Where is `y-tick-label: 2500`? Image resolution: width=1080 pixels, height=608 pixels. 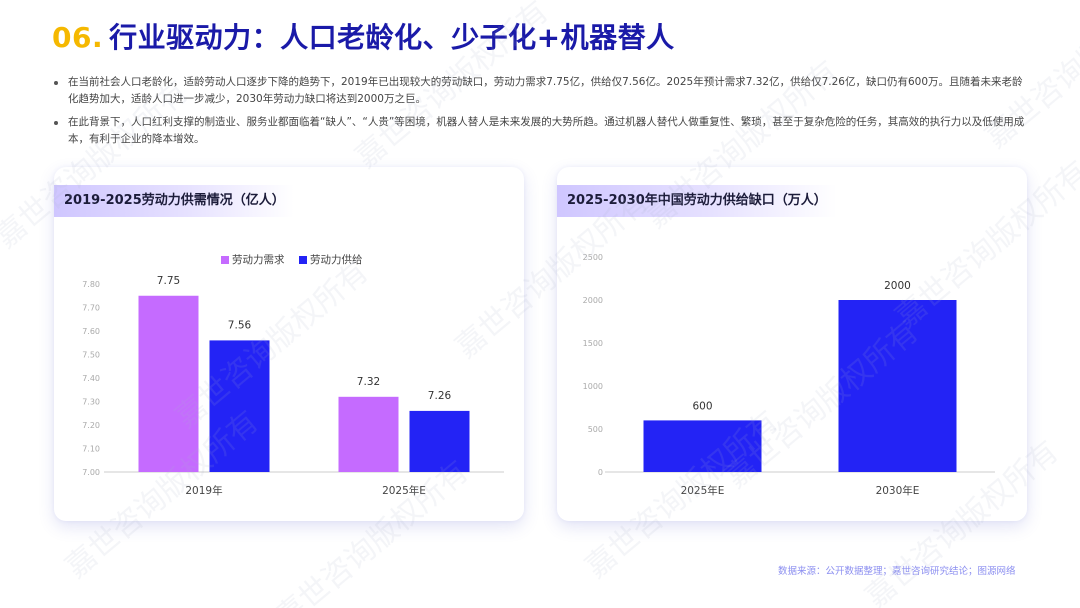 y-tick-label: 2500 is located at coordinates (593, 257).